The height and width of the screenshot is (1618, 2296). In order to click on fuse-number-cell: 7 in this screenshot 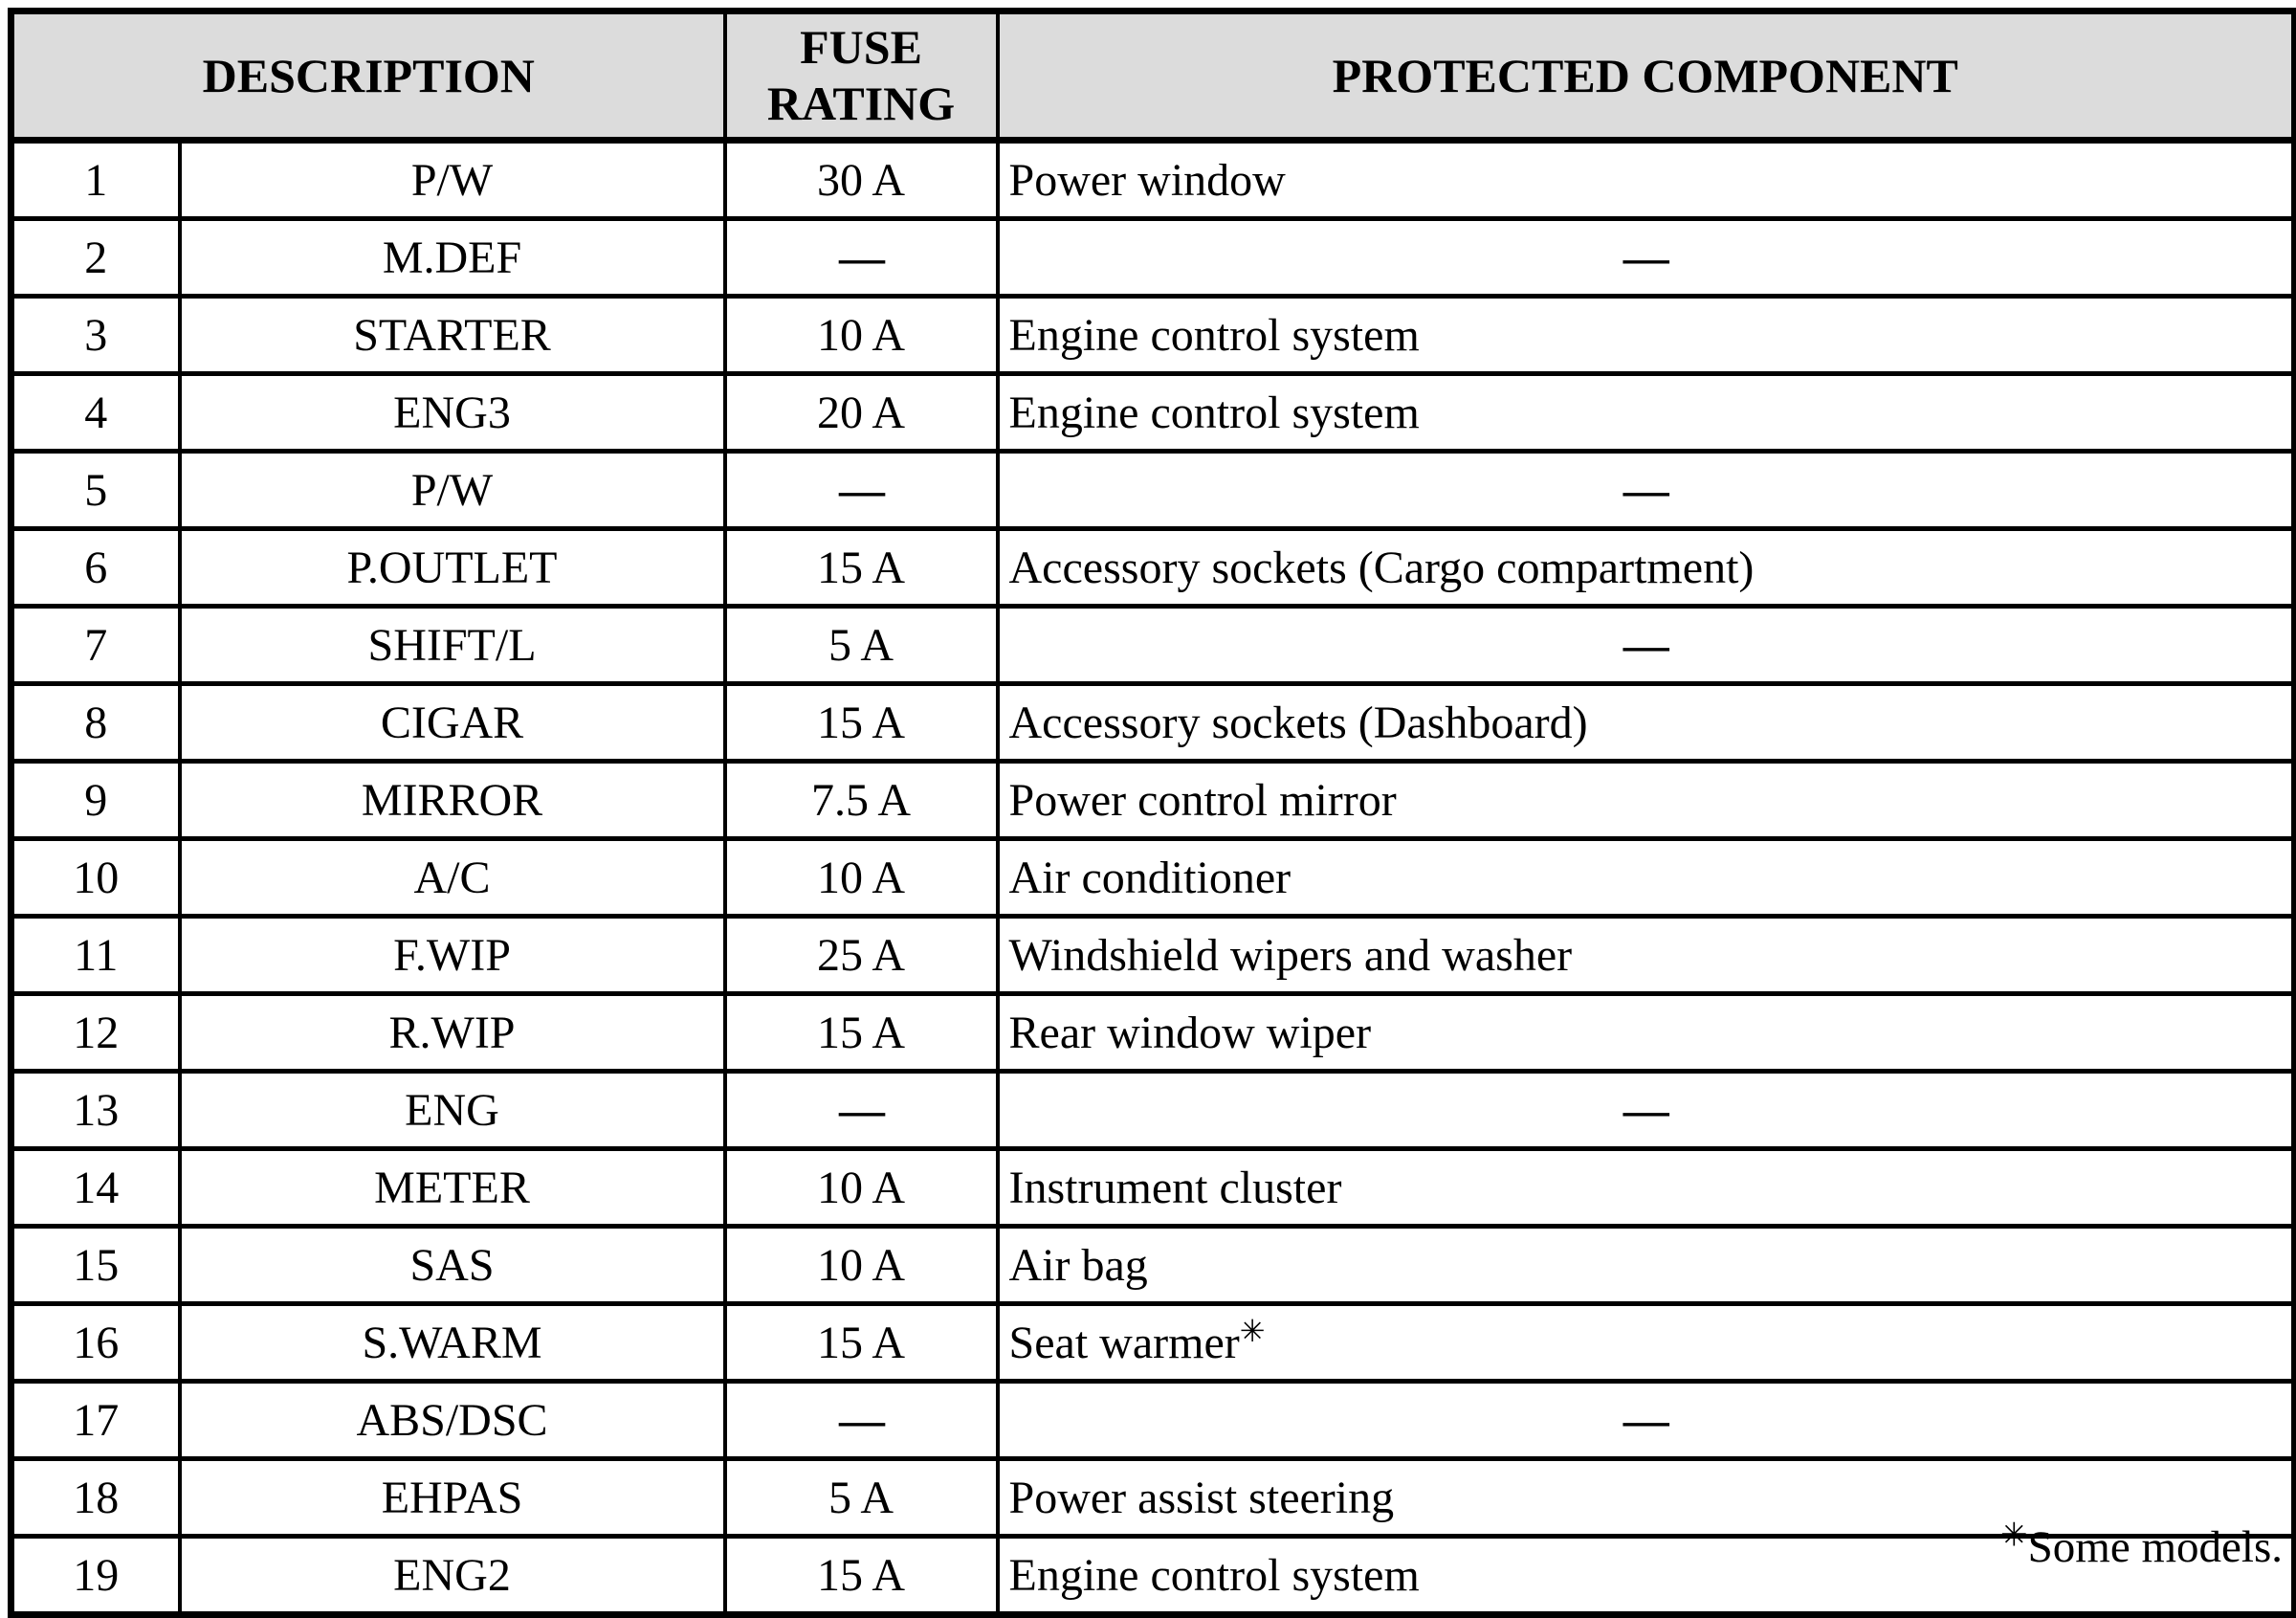, I will do `click(95, 645)`.